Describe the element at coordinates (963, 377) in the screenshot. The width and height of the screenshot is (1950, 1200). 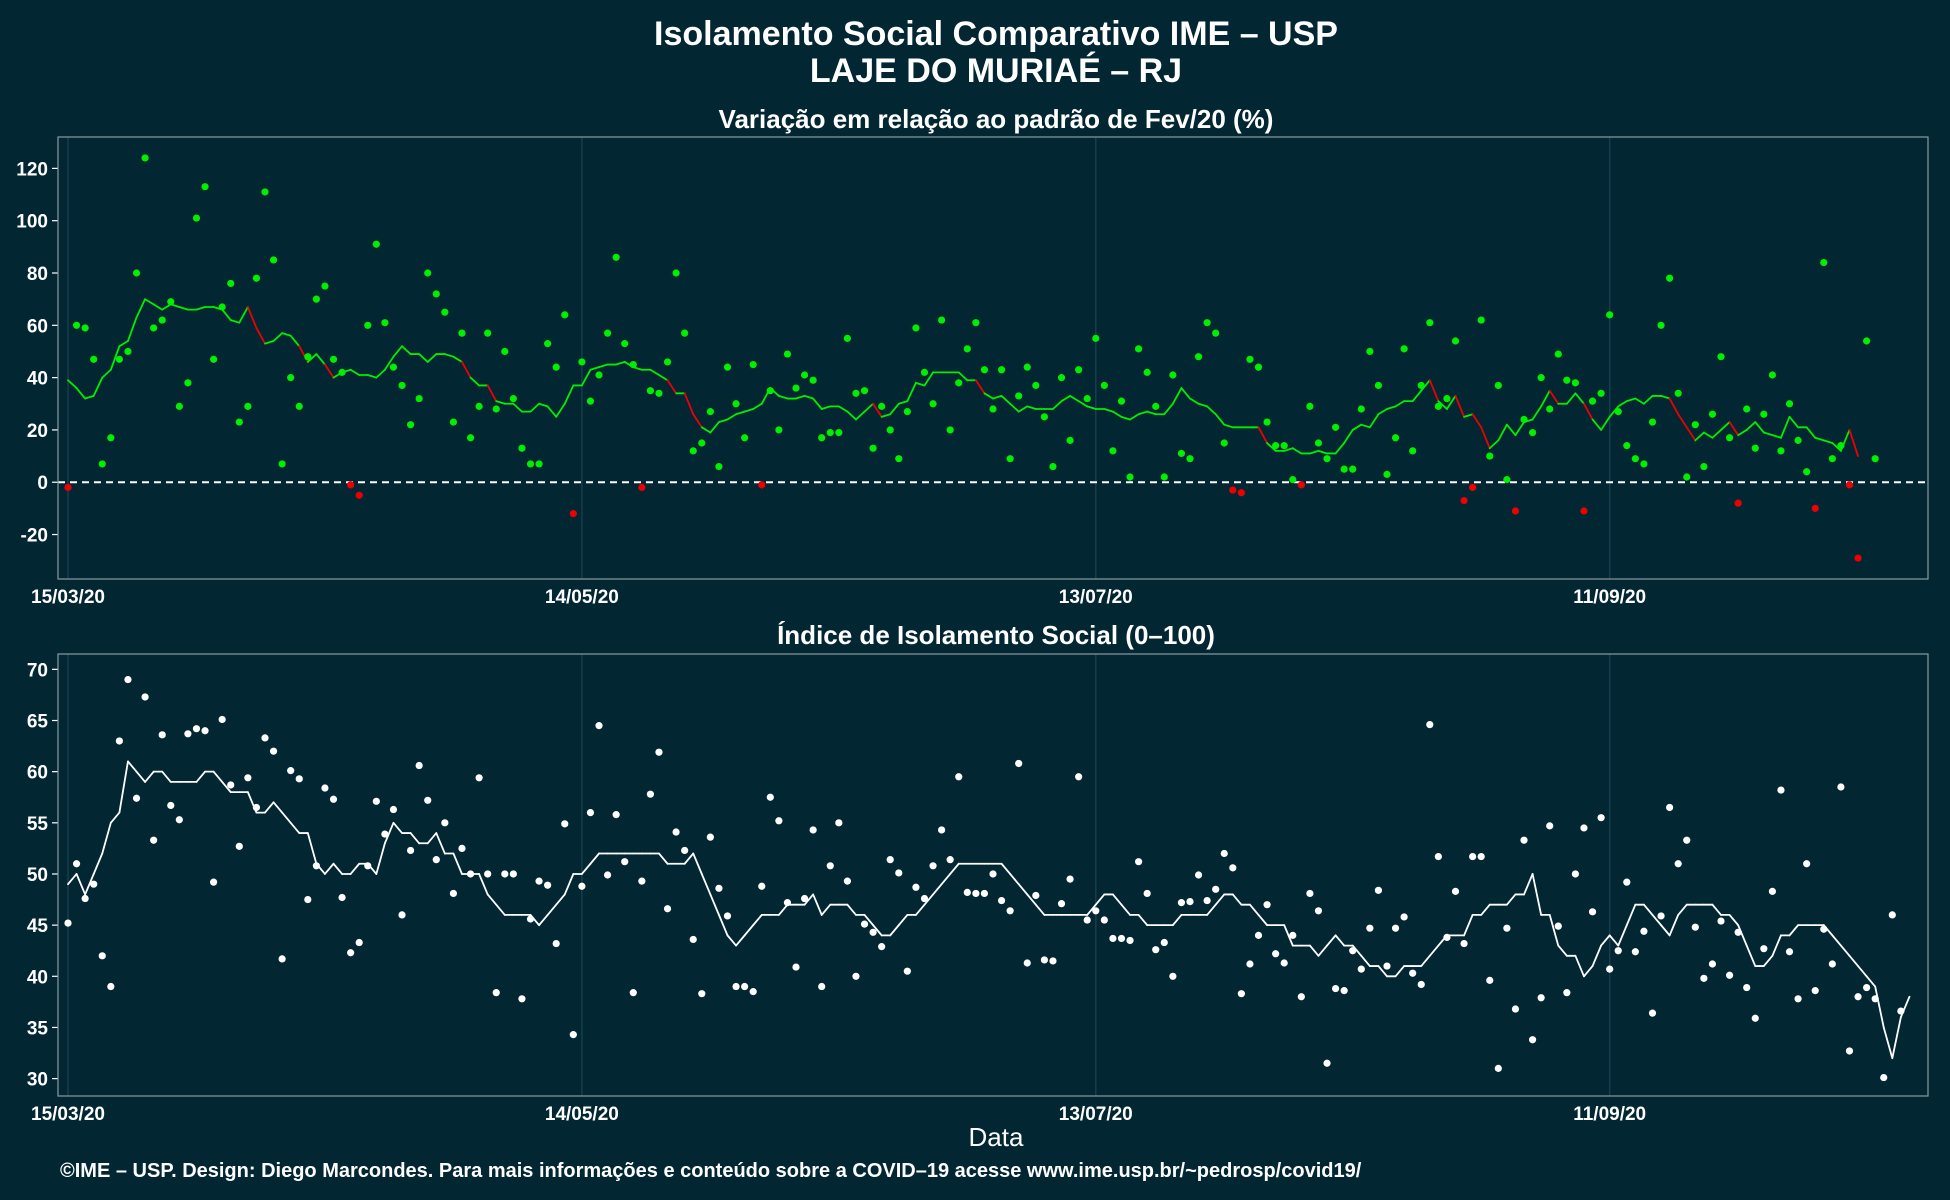
I see `top-moving-average` at that location.